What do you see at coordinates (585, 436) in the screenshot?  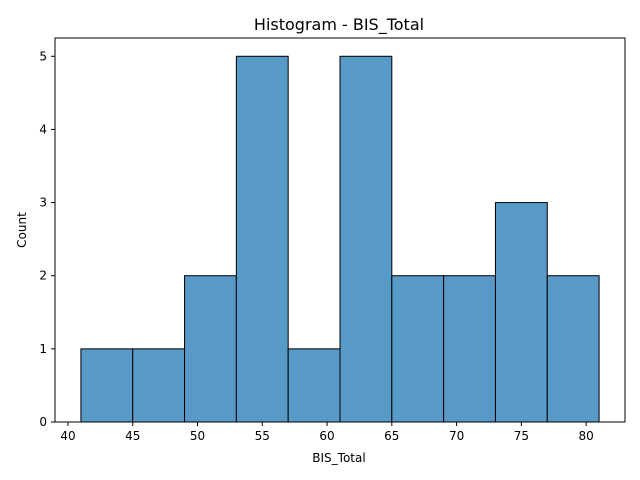 I see `x-tick-label: 80` at bounding box center [585, 436].